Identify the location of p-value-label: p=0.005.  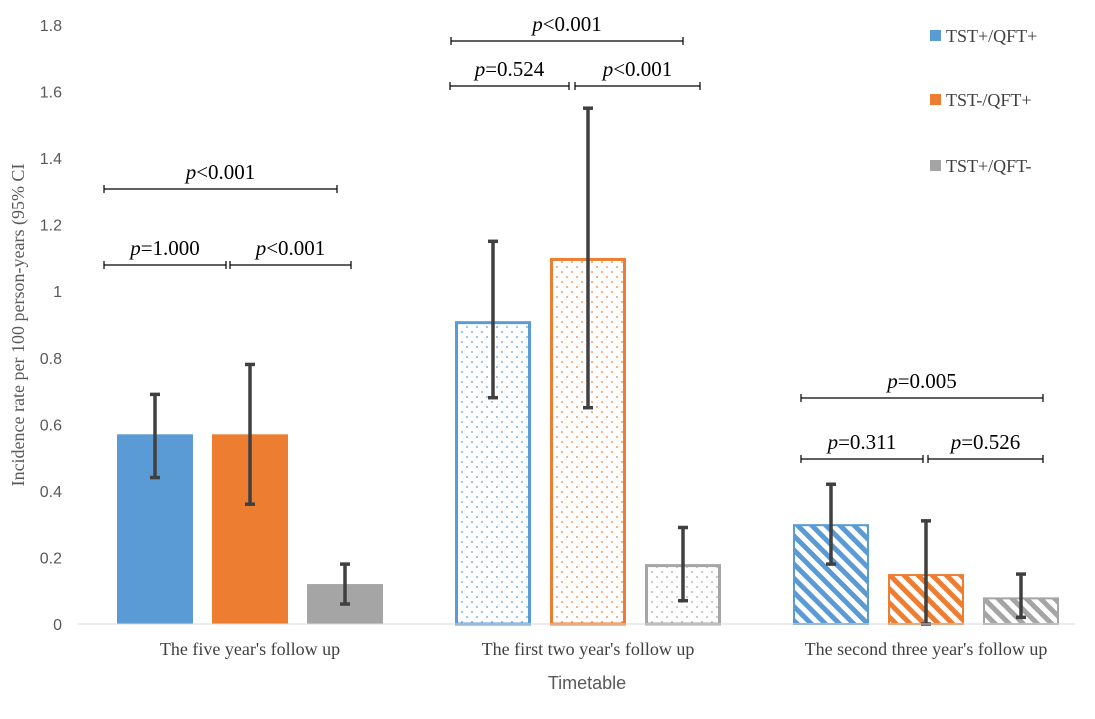
(921, 381).